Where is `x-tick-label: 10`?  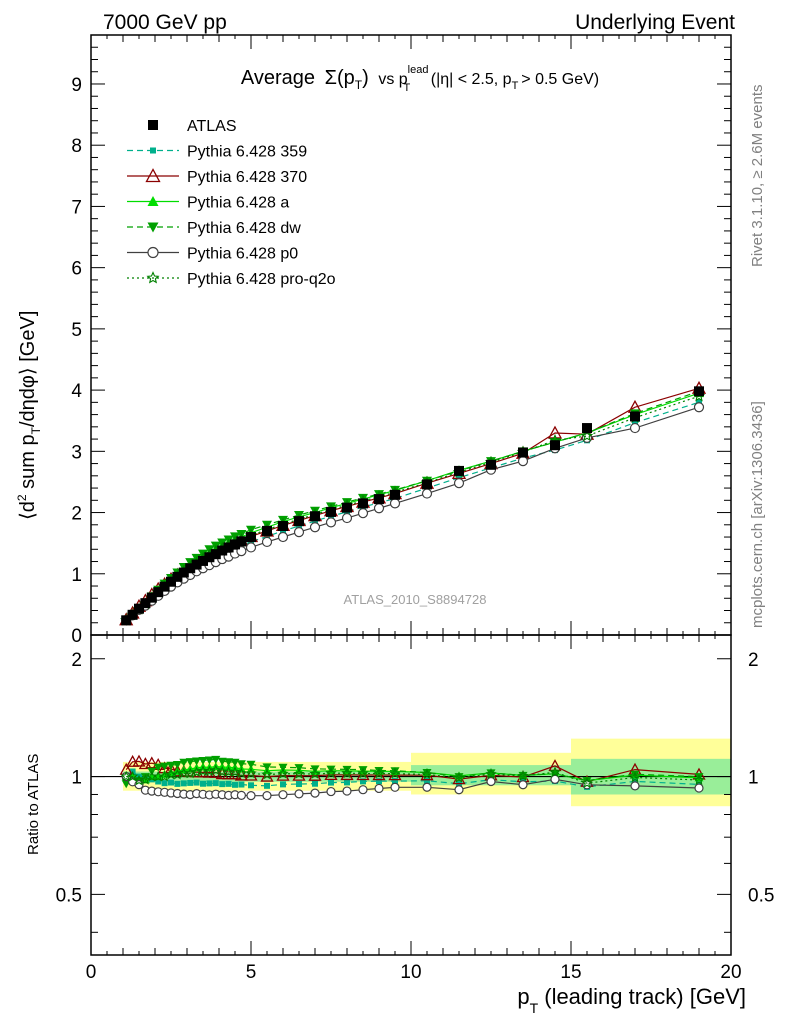 x-tick-label: 10 is located at coordinates (410, 972).